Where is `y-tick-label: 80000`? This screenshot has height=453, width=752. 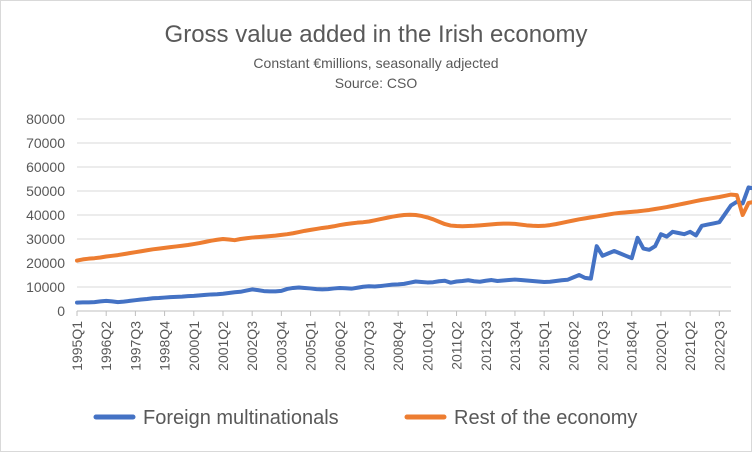
y-tick-label: 80000 is located at coordinates (45, 119).